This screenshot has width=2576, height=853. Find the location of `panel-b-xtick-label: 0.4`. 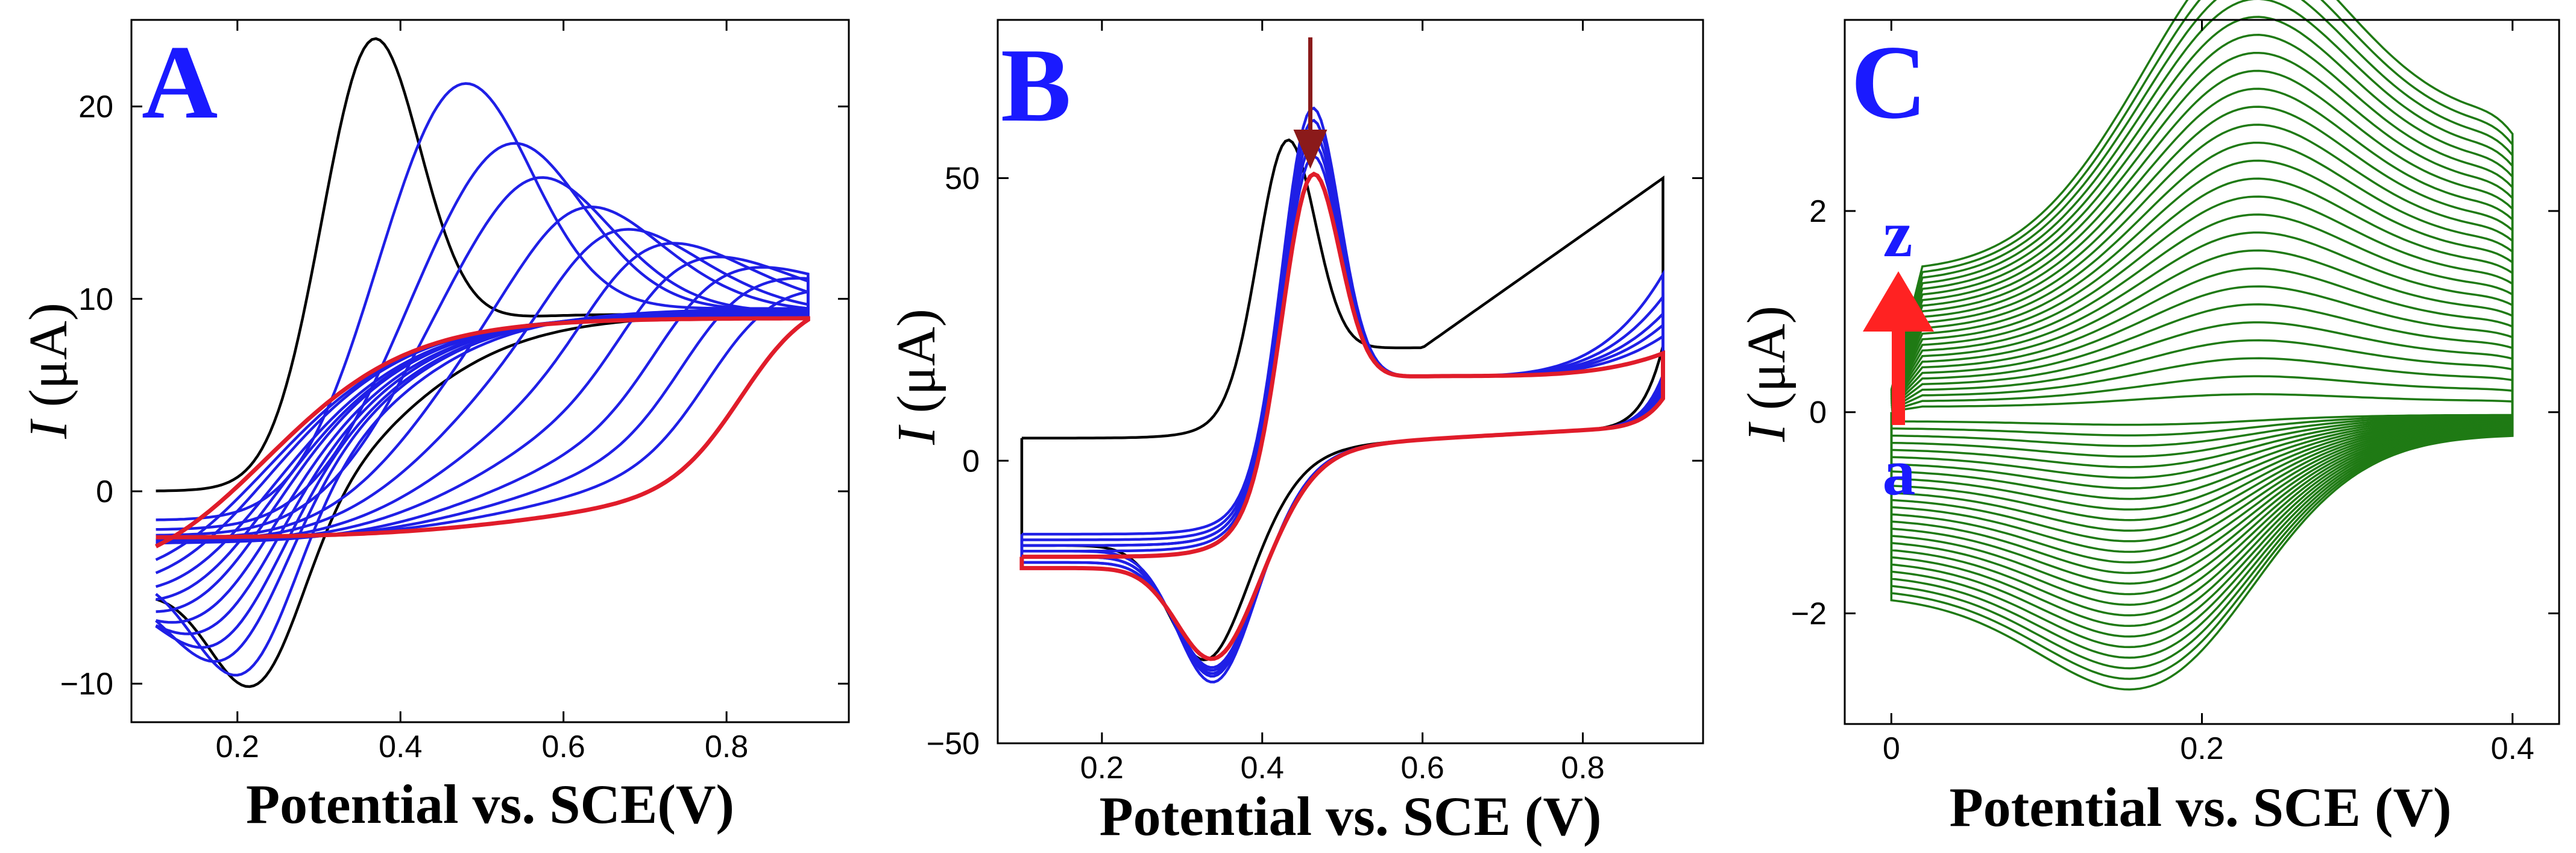

panel-b-xtick-label: 0.4 is located at coordinates (1262, 768).